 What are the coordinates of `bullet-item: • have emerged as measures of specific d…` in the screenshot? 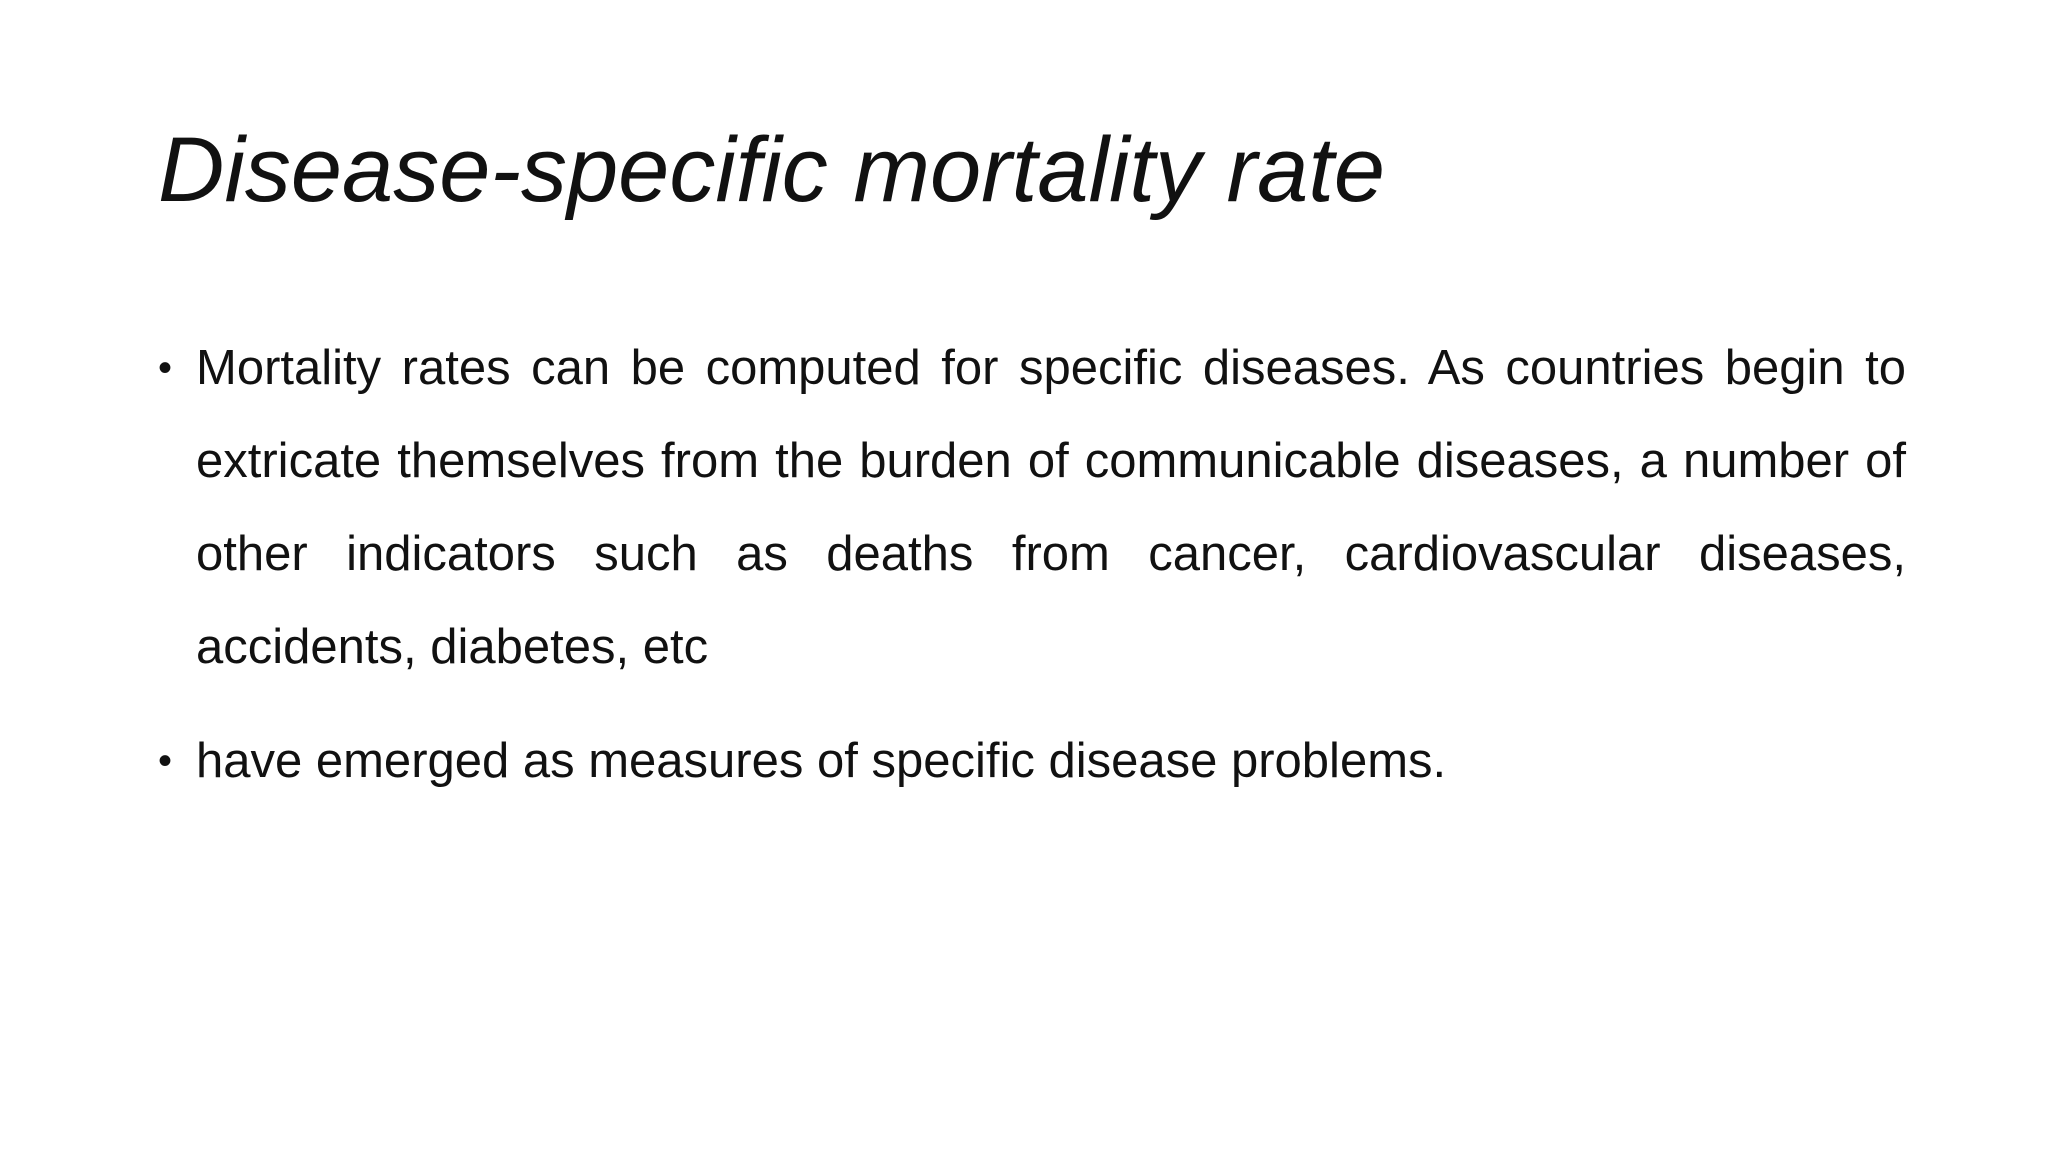 It's located at (1032, 761).